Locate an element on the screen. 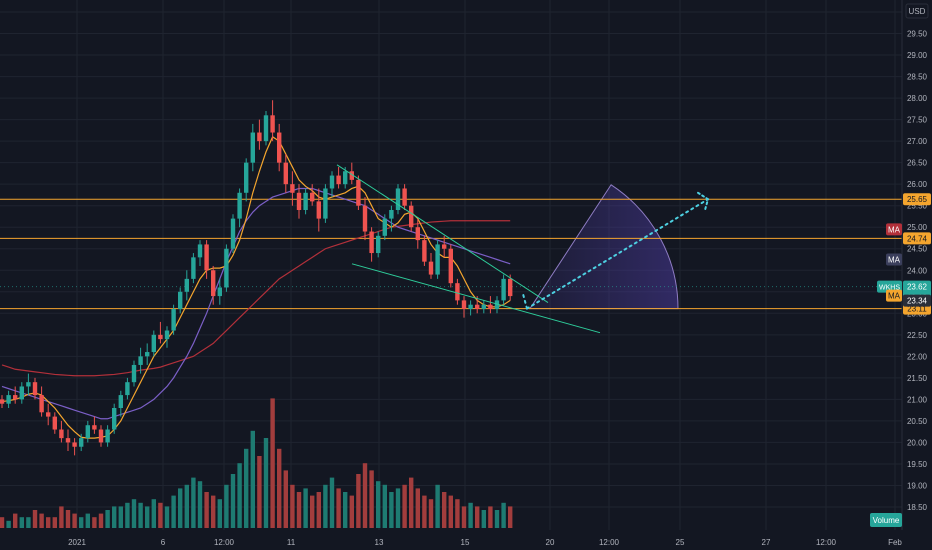  price-tick-label: 28.50 is located at coordinates (917, 77).